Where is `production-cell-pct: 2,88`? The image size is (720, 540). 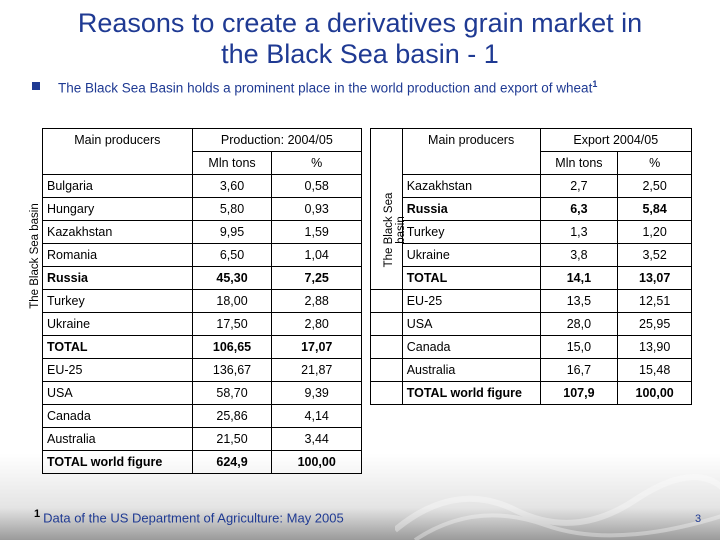
production-cell-pct: 2,88 is located at coordinates (317, 301).